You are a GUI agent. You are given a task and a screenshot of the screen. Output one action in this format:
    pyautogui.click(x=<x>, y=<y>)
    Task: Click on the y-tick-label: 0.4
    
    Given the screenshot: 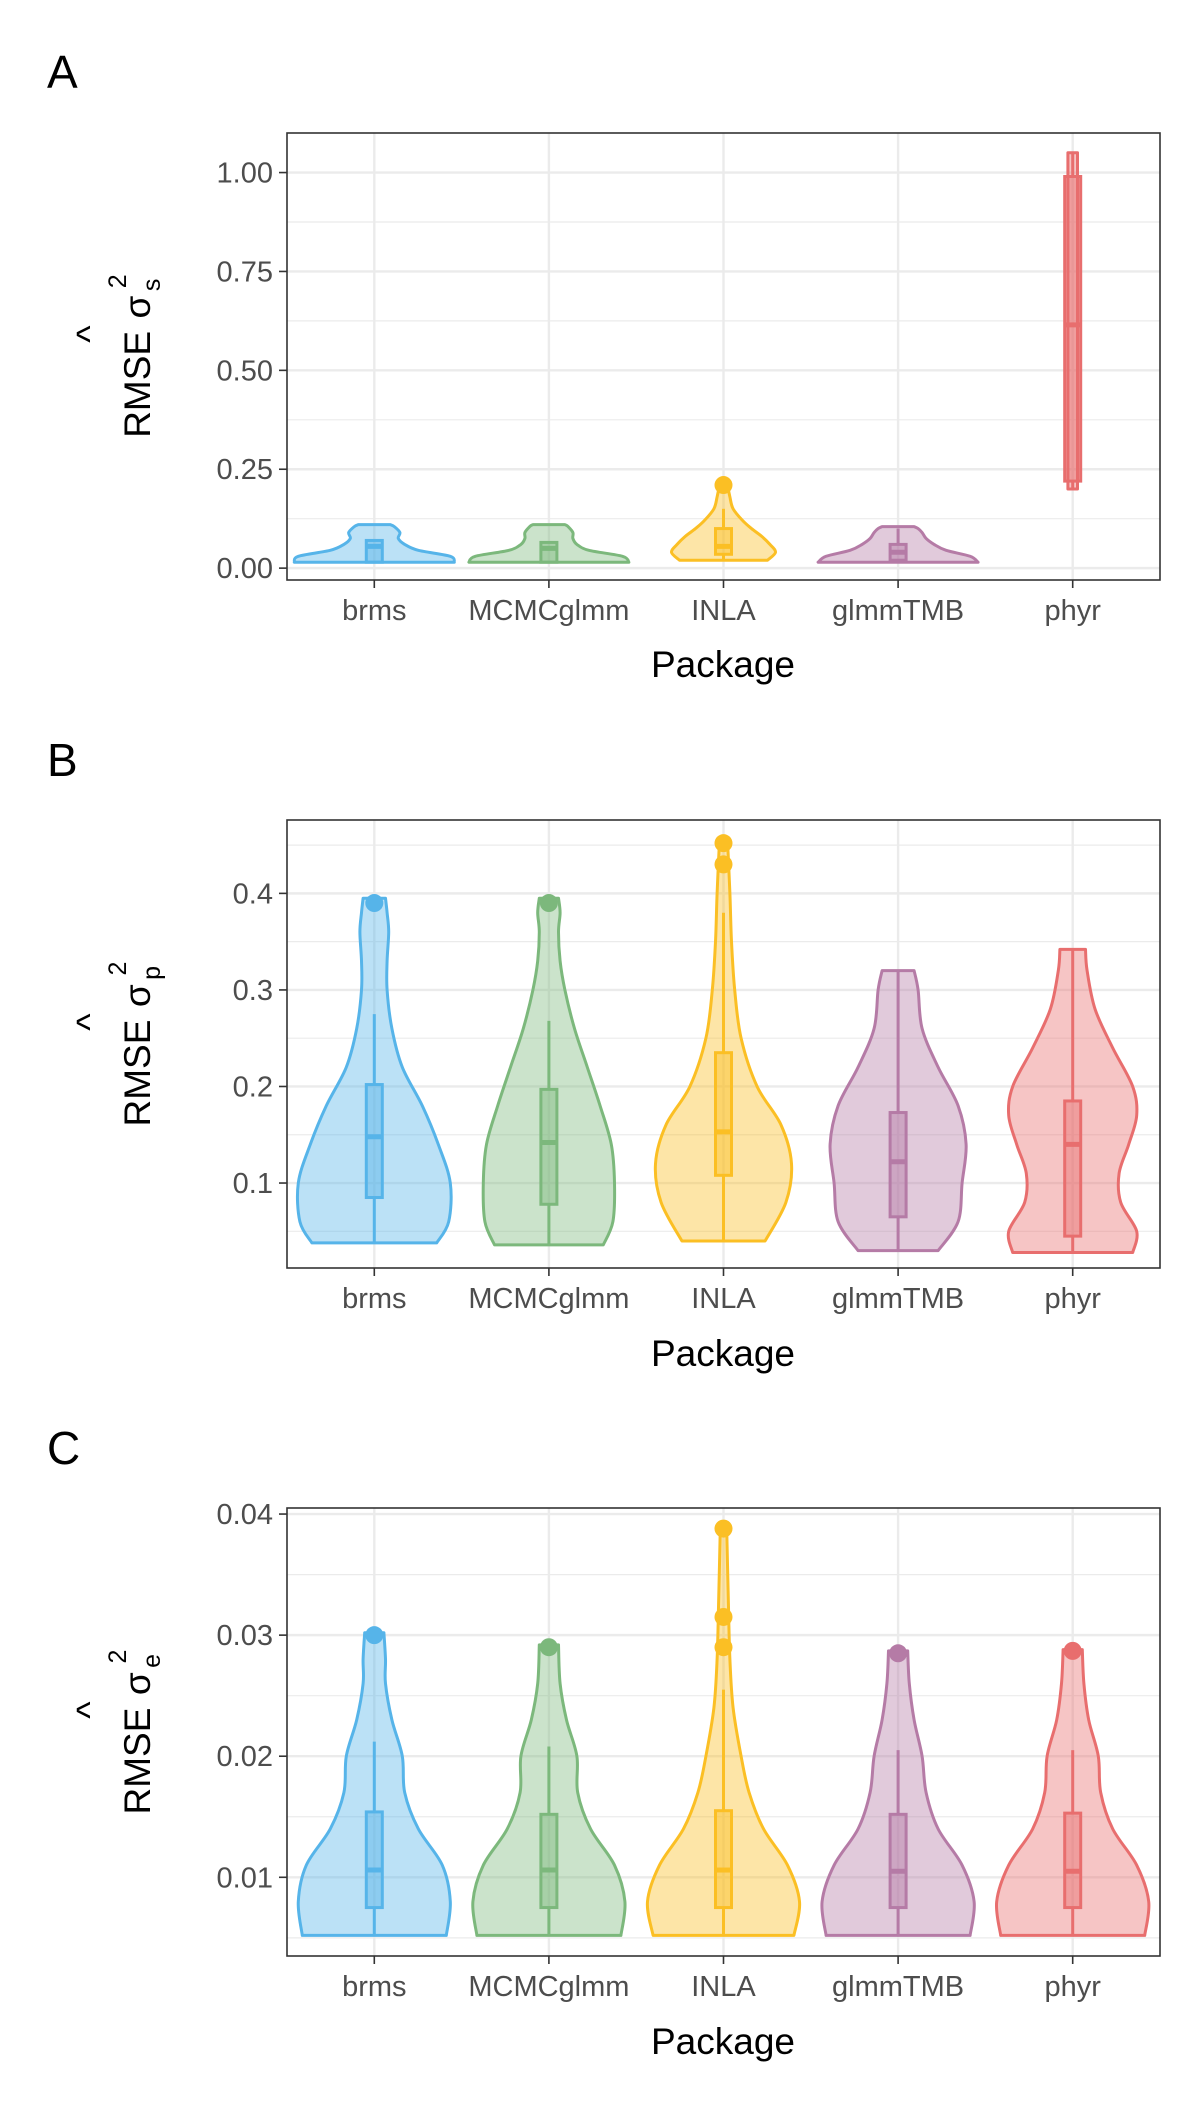 What is the action you would take?
    pyautogui.click(x=253, y=894)
    